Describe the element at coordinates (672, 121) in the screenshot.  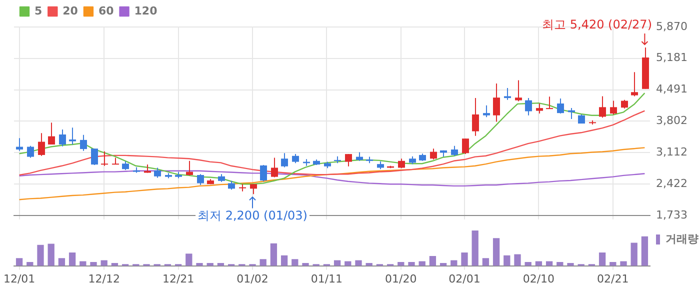
I see `y-tick-label: 3,802` at that location.